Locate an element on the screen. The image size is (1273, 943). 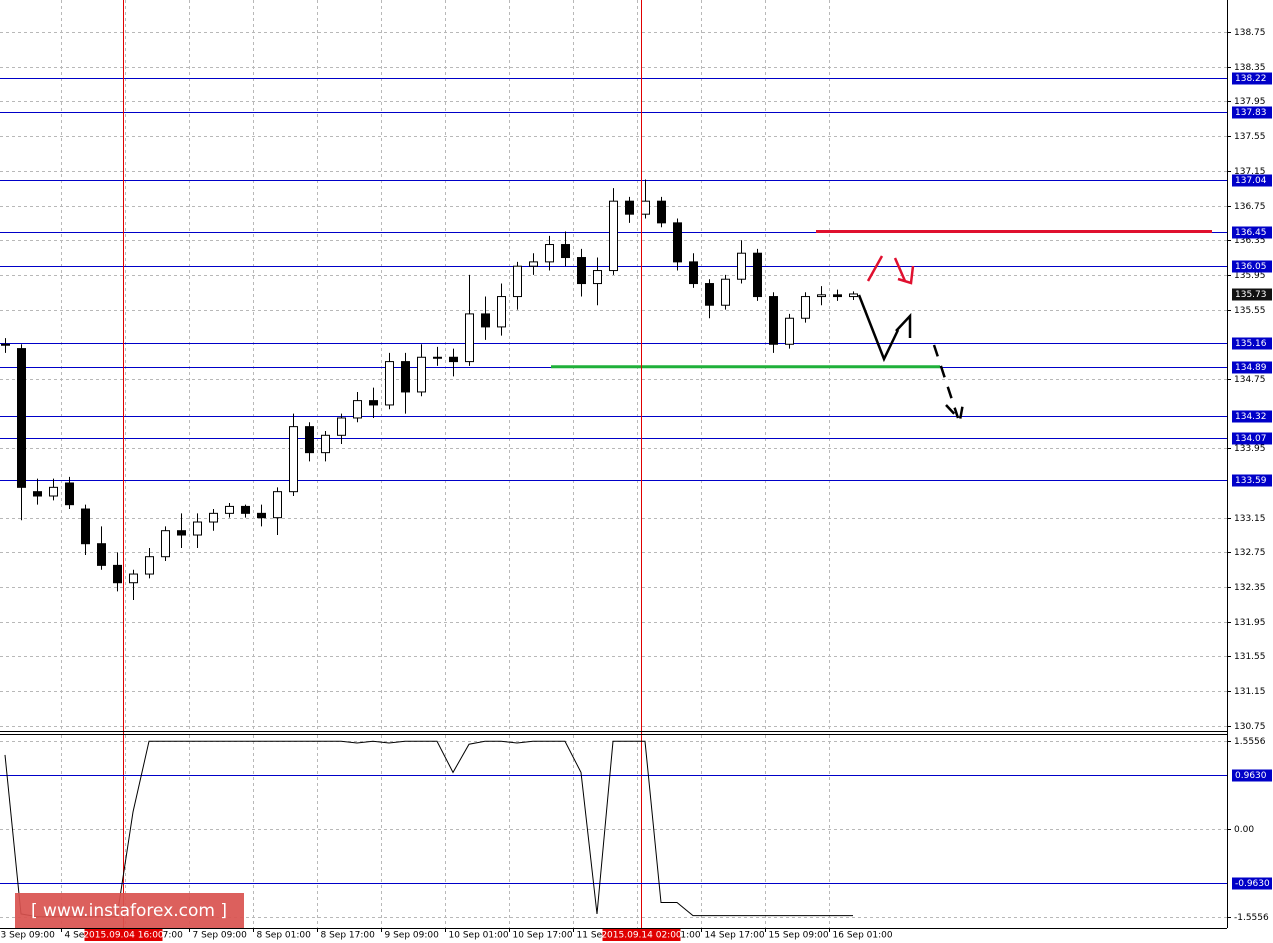
marker-label: 2015.09.04 16:00 is located at coordinates (123, 936).